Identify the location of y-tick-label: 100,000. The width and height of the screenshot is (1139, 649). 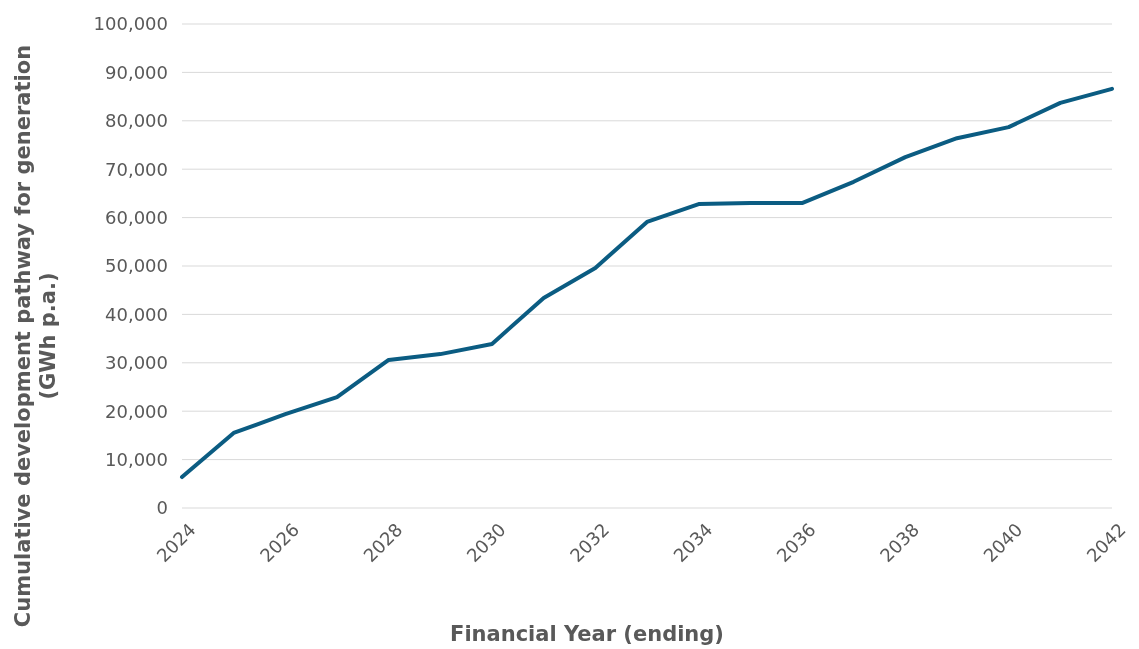
(130, 24).